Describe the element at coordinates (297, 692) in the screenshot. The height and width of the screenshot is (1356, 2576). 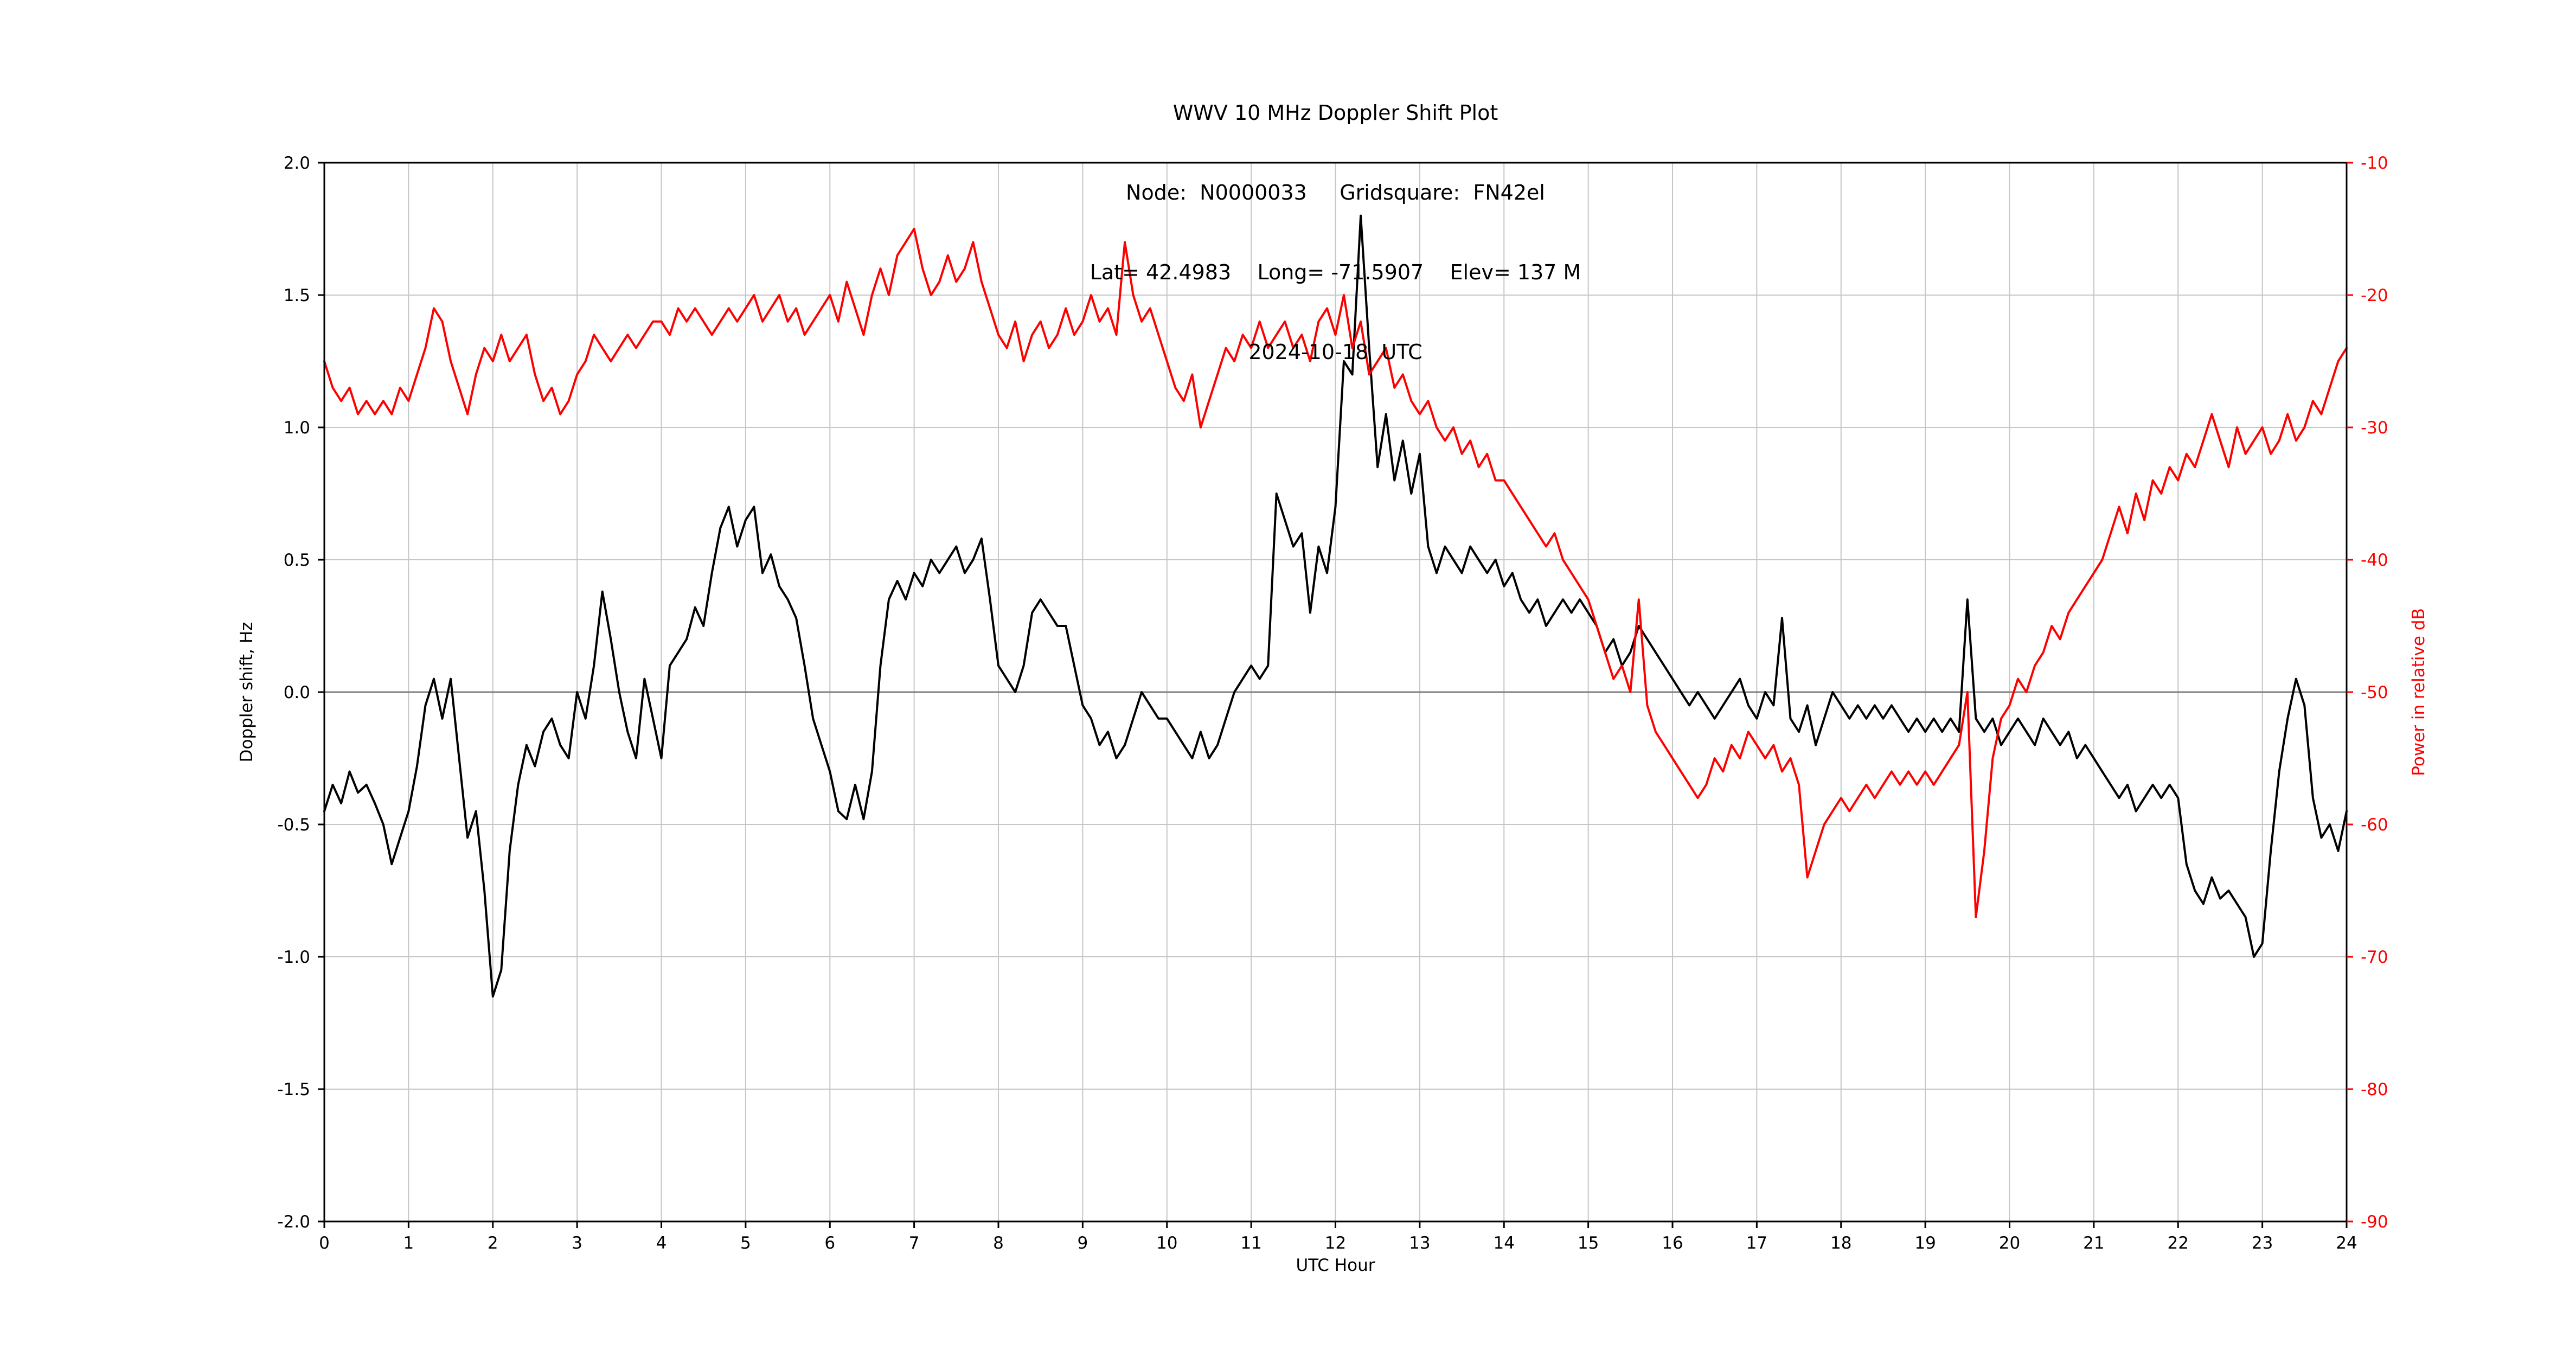
I see `y-left-tick-label: 0.0` at that location.